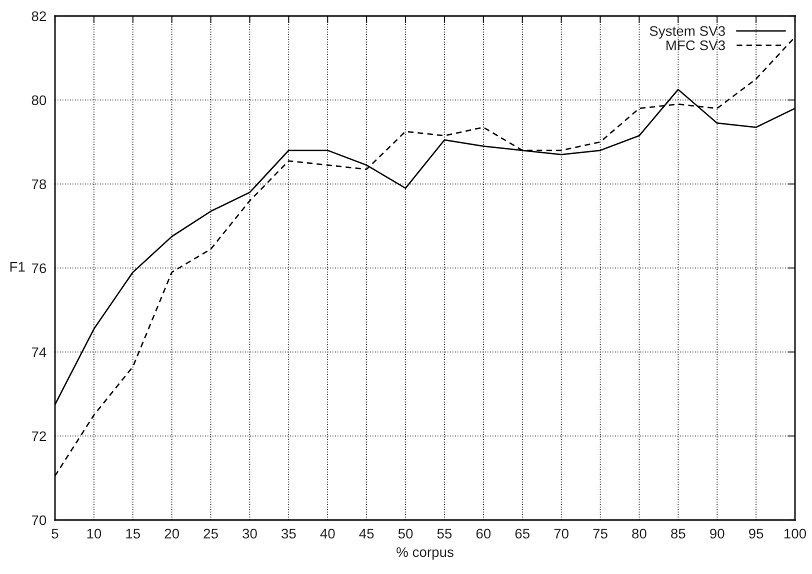 The height and width of the screenshot is (574, 812). Describe the element at coordinates (795, 533) in the screenshot. I see `x-tick-label: 100` at that location.